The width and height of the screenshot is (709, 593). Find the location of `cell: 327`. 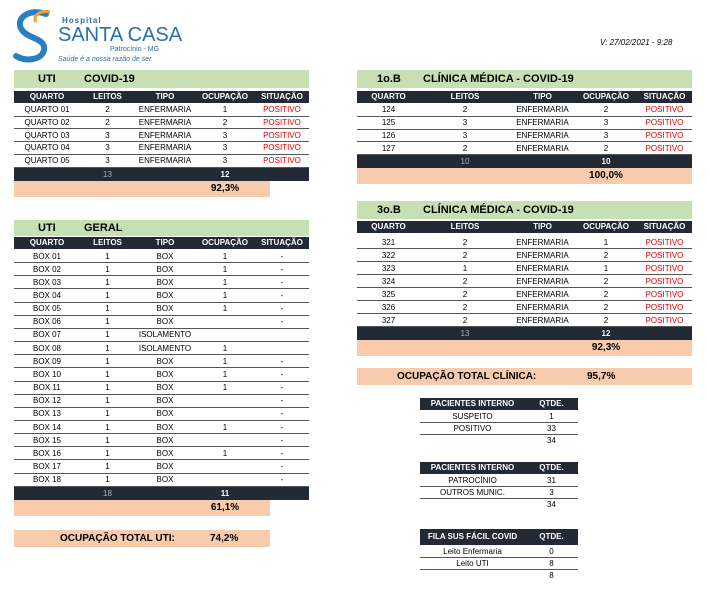

cell: 327 is located at coordinates (388, 320).